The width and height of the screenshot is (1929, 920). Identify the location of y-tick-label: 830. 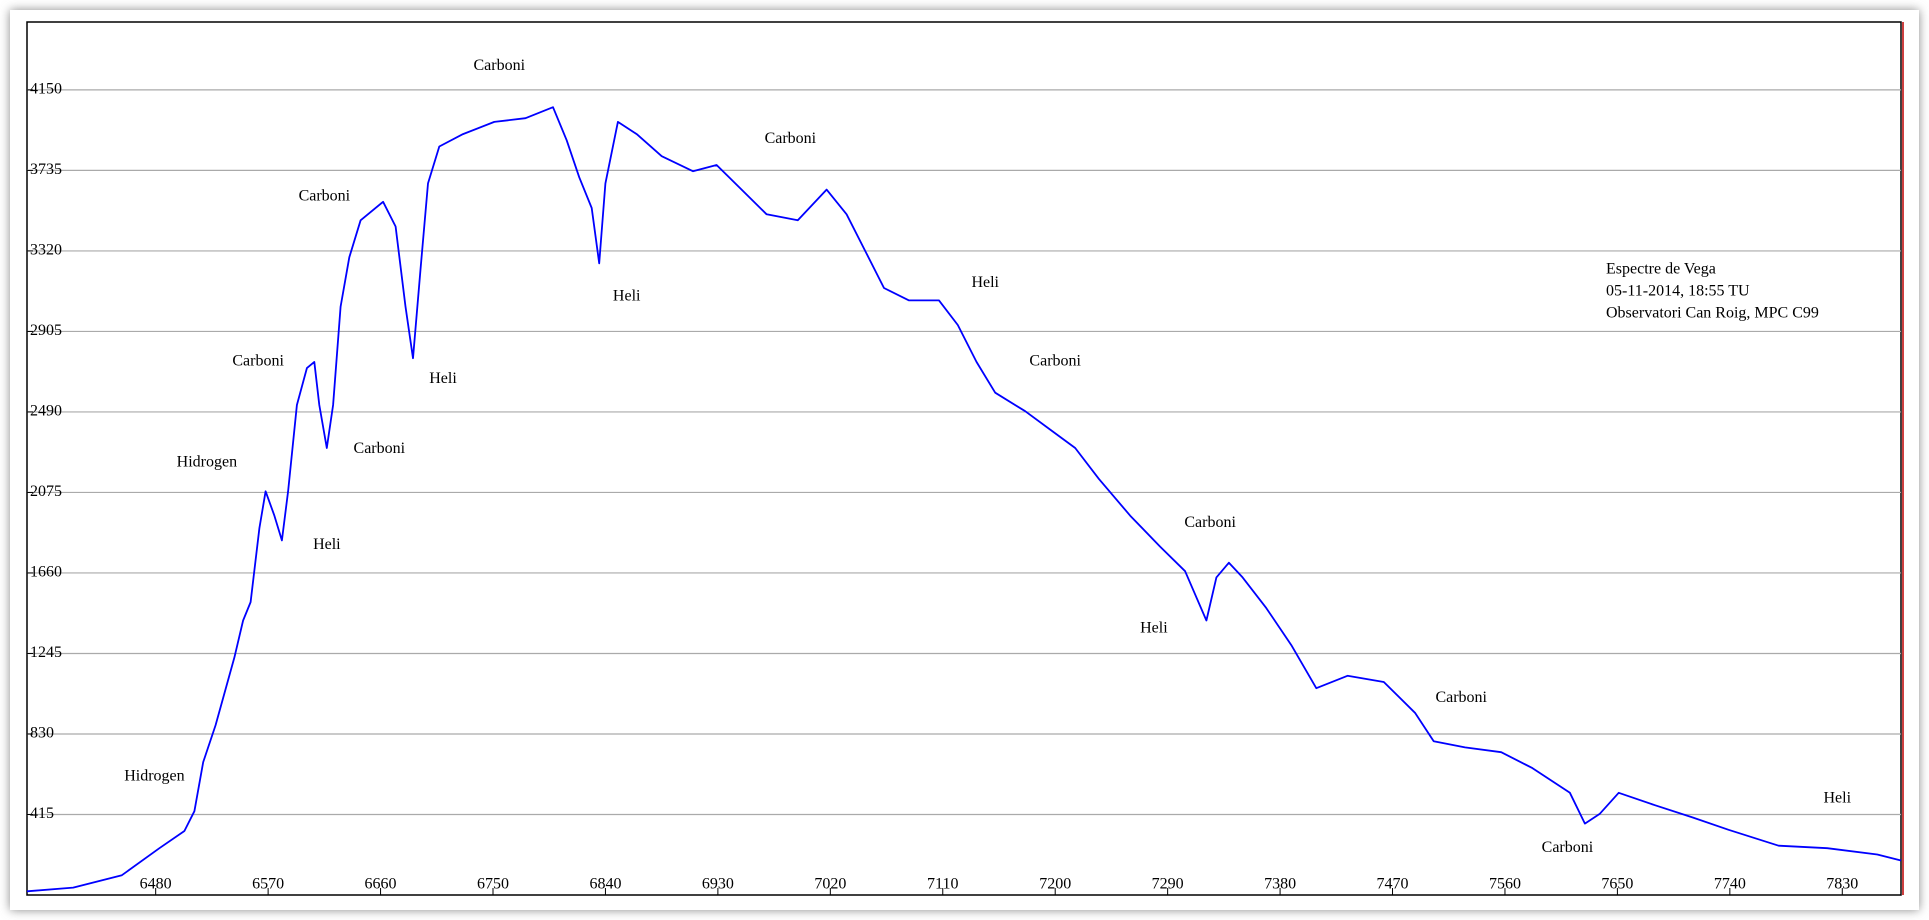
(42, 733).